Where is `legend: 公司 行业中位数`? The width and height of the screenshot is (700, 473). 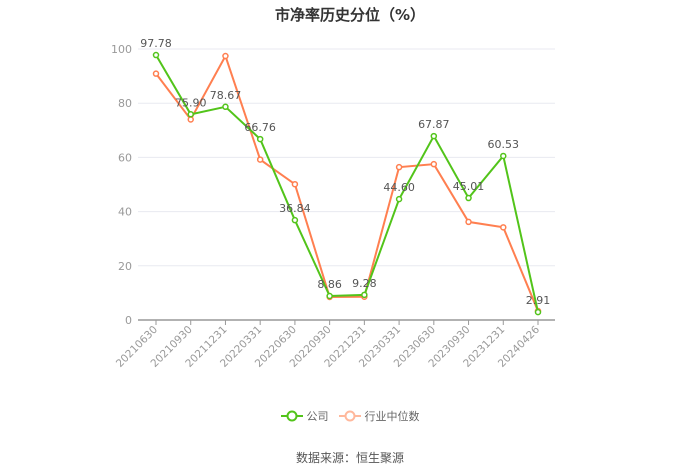 legend: 公司 行业中位数 is located at coordinates (350, 416).